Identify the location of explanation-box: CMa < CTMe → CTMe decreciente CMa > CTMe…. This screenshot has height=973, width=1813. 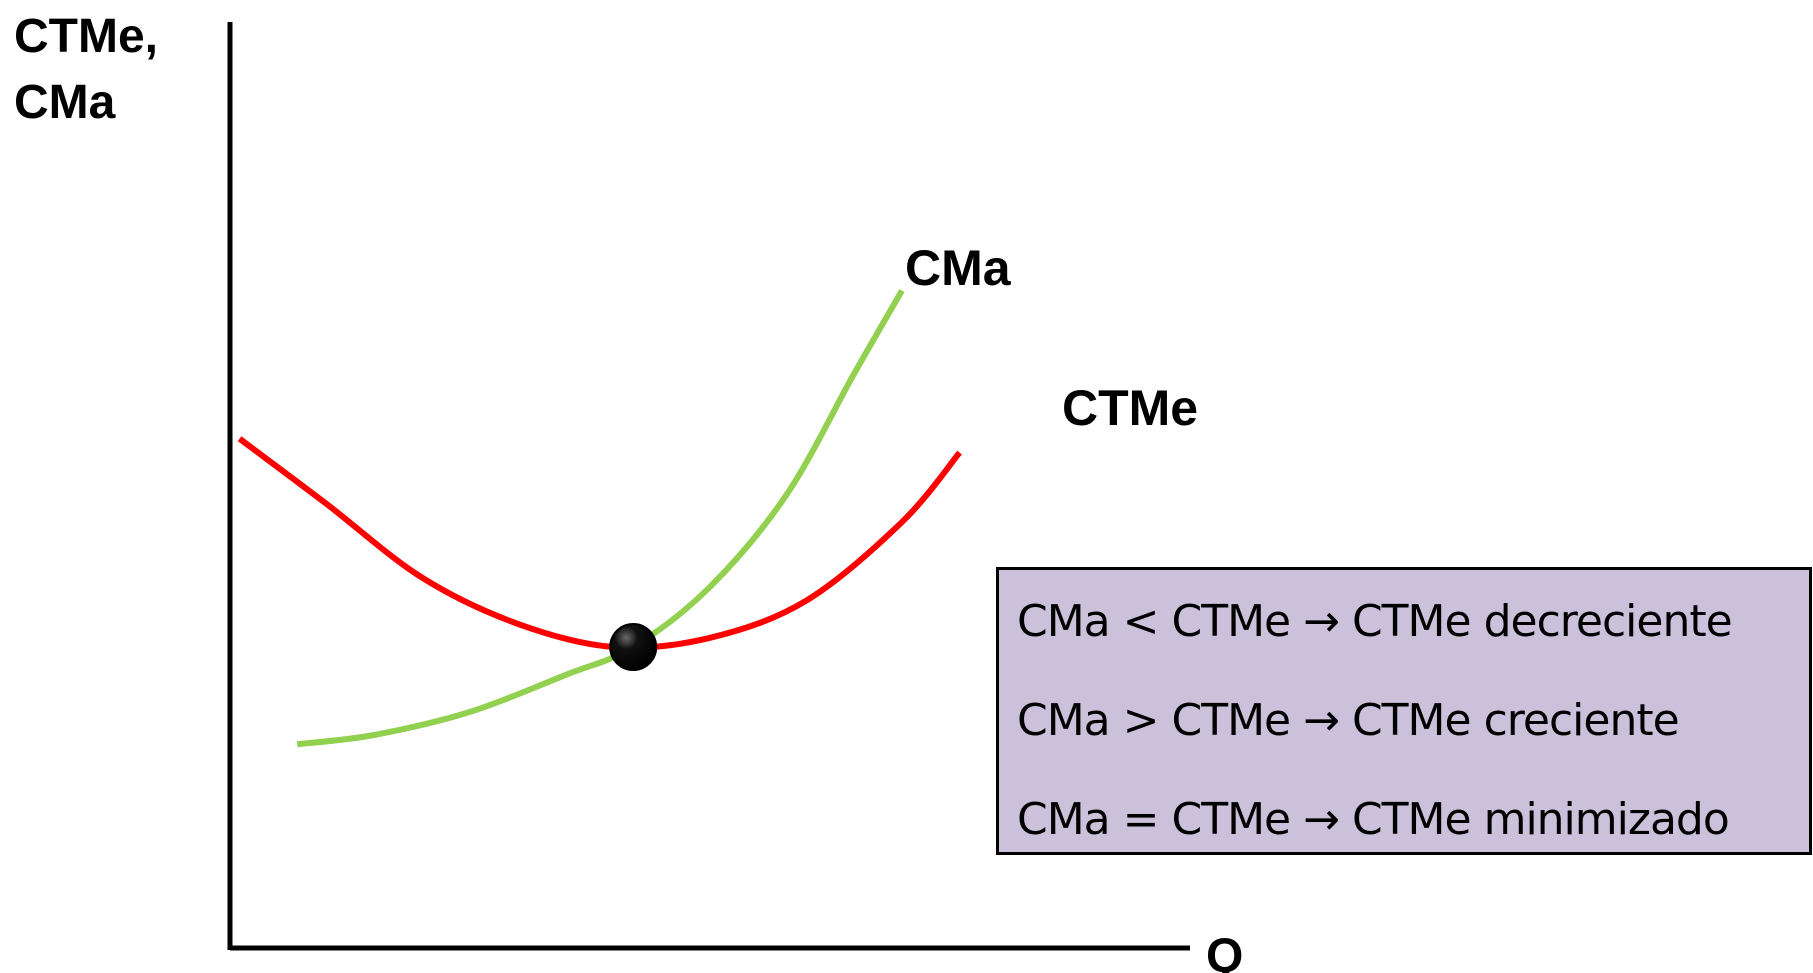
(1404, 711).